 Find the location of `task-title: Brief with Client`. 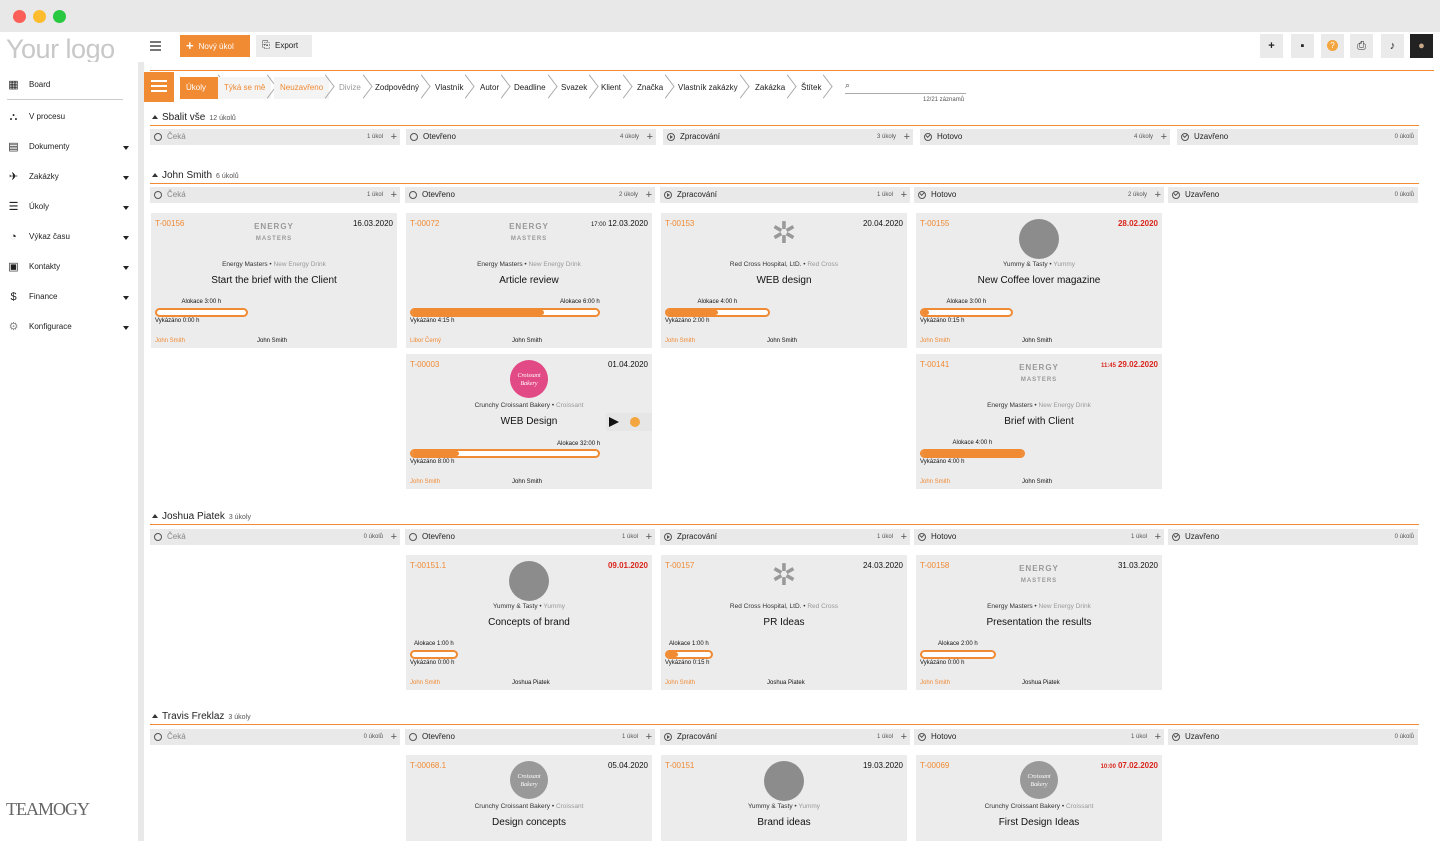

task-title: Brief with Client is located at coordinates (1039, 421).